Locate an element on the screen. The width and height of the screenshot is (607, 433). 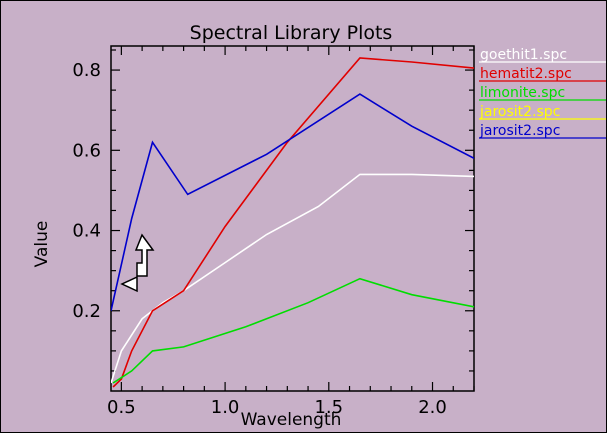
x-tick-label: 1.0 is located at coordinates (225, 407).